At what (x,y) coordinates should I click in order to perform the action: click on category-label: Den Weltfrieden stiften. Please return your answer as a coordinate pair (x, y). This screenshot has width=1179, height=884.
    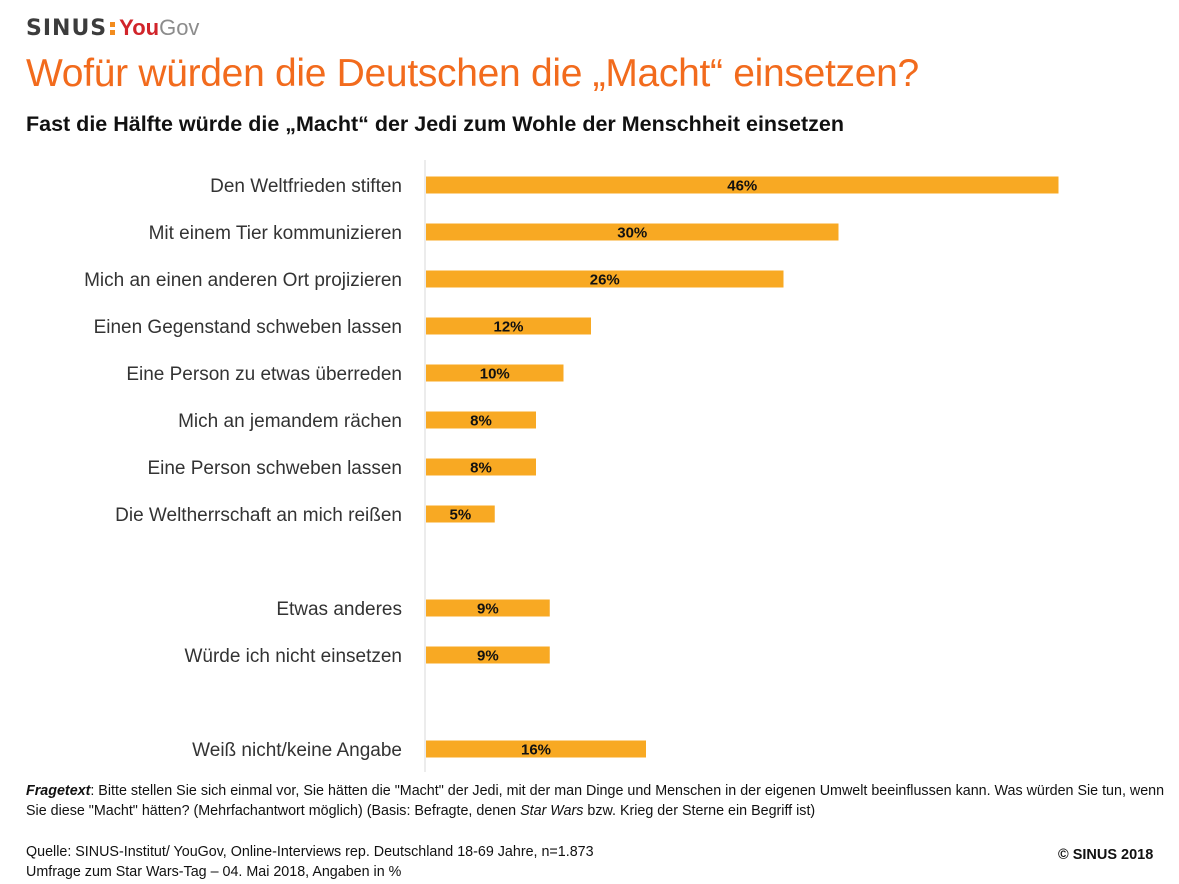
    Looking at the image, I should click on (306, 186).